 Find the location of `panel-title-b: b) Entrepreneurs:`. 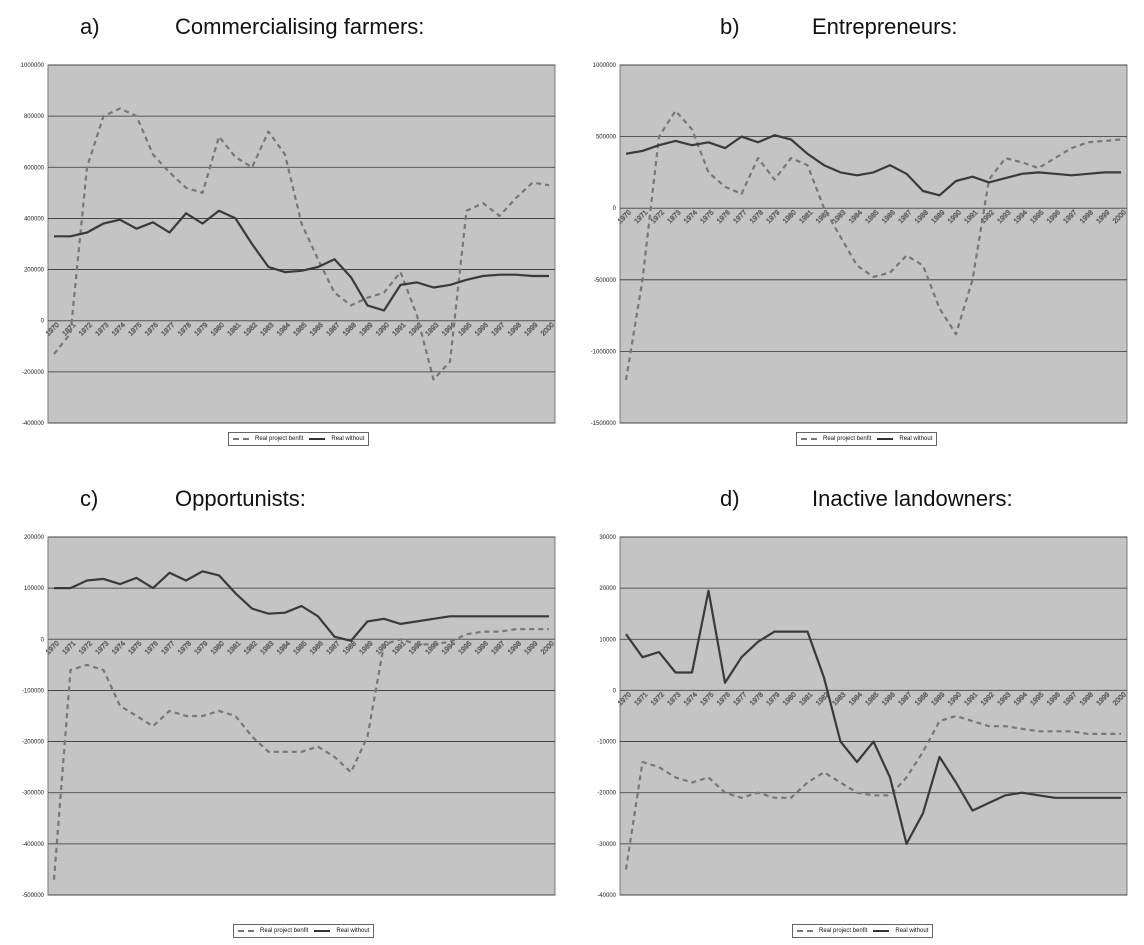

panel-title-b: b) Entrepreneurs: is located at coordinates (858, 28).